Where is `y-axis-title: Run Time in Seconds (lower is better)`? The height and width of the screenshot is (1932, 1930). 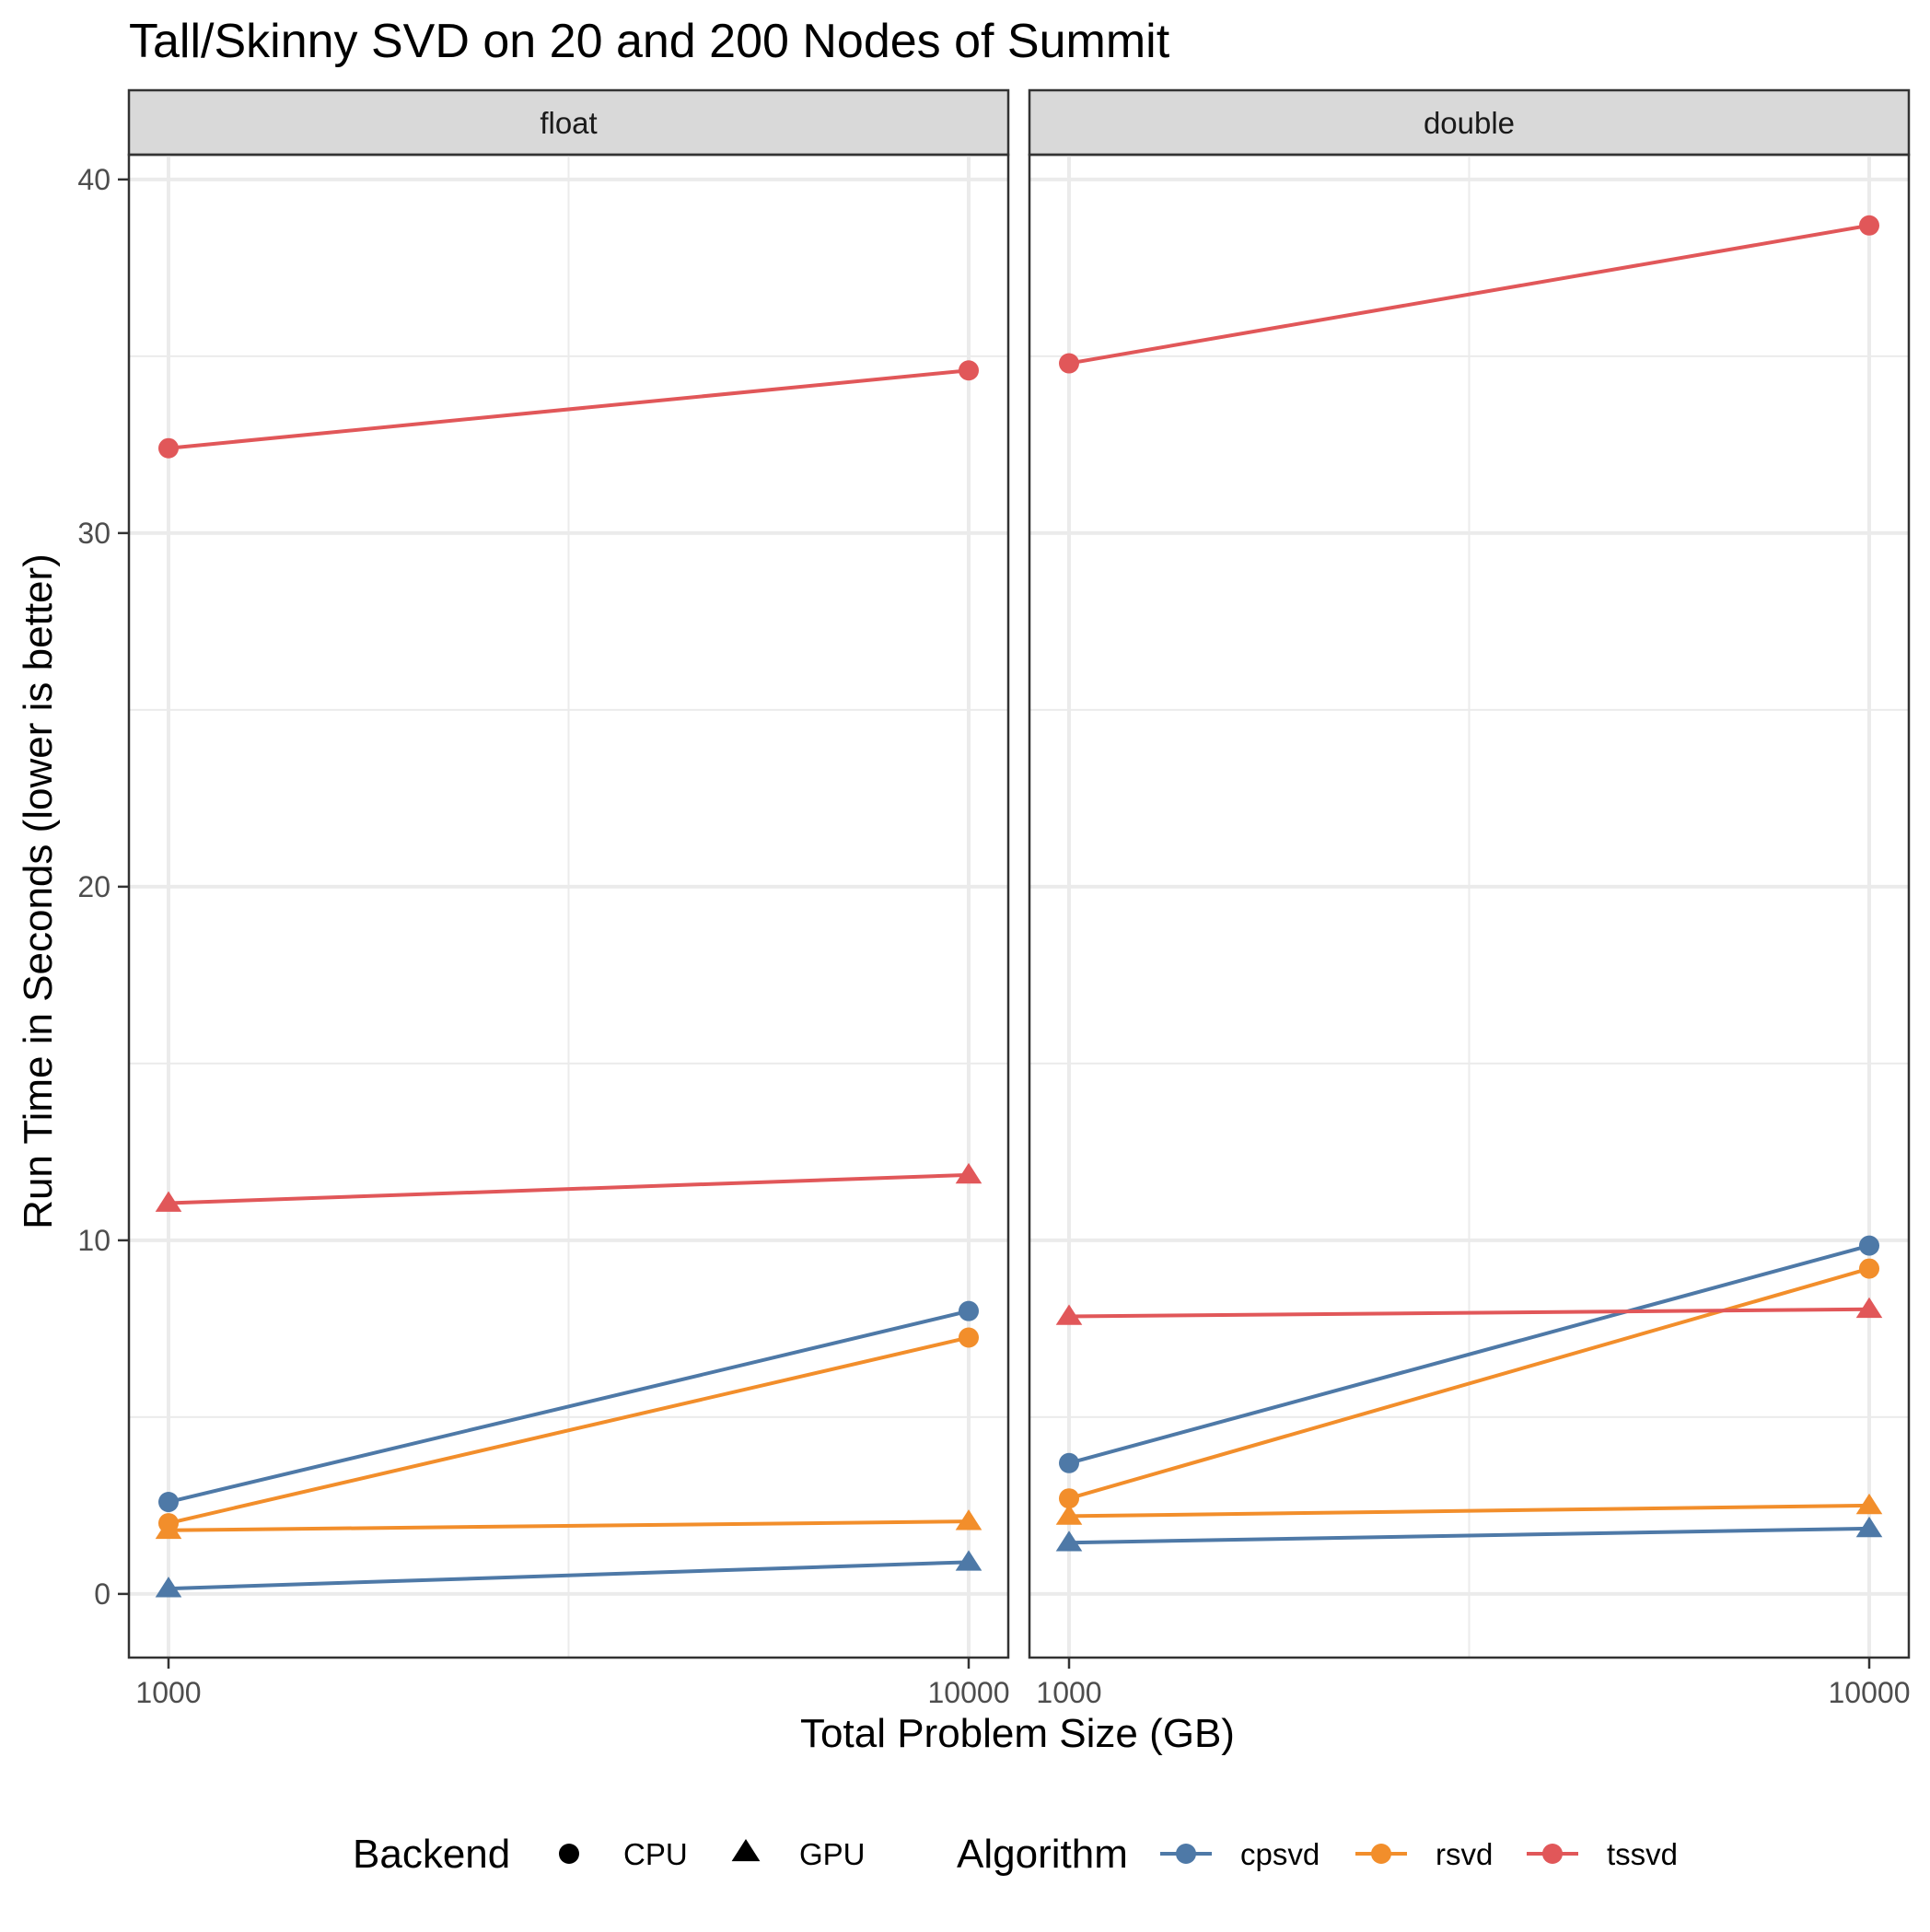 y-axis-title: Run Time in Seconds (lower is better) is located at coordinates (38, 891).